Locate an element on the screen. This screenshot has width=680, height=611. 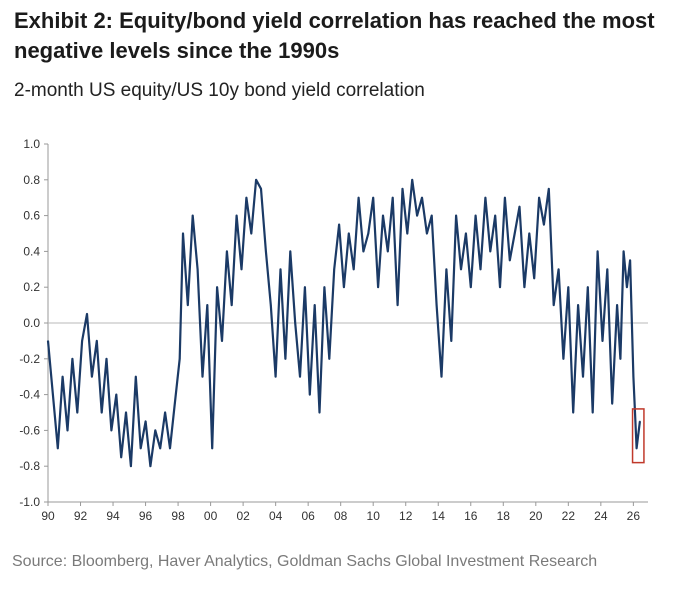
y-tick-label: -1.0 is located at coordinates (29, 502).